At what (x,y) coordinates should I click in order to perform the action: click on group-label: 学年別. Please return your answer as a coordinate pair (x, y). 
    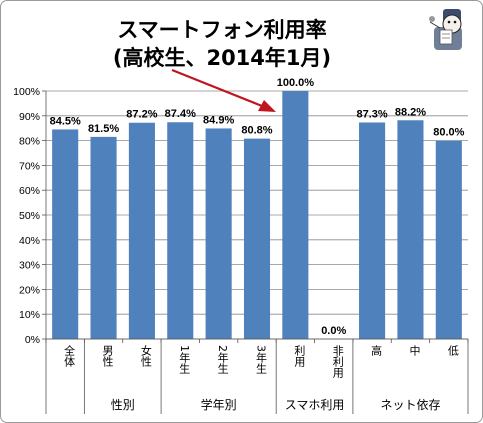
    Looking at the image, I should click on (219, 404).